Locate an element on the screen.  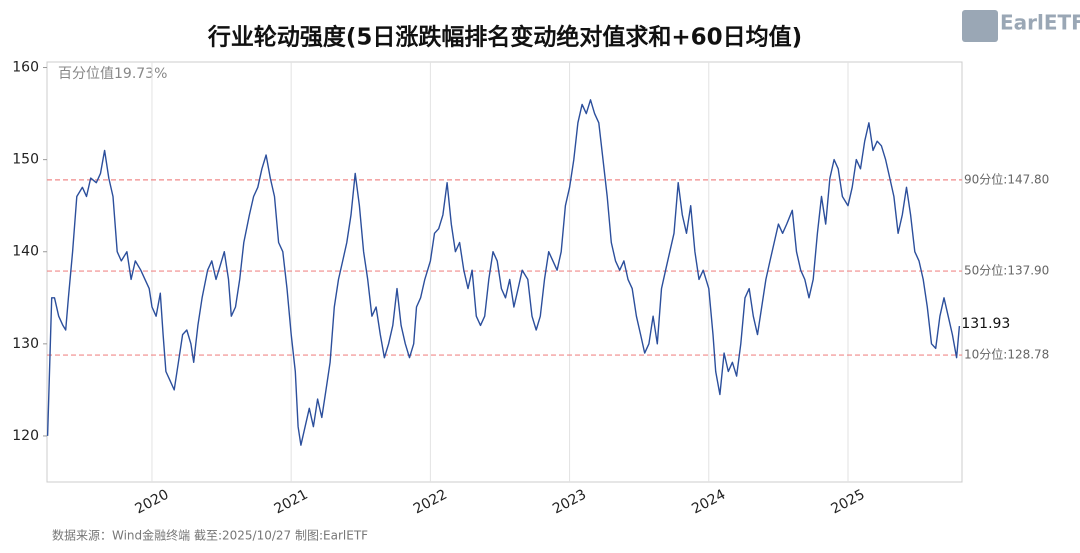
end-value-label: 131.93 is located at coordinates (985, 324).